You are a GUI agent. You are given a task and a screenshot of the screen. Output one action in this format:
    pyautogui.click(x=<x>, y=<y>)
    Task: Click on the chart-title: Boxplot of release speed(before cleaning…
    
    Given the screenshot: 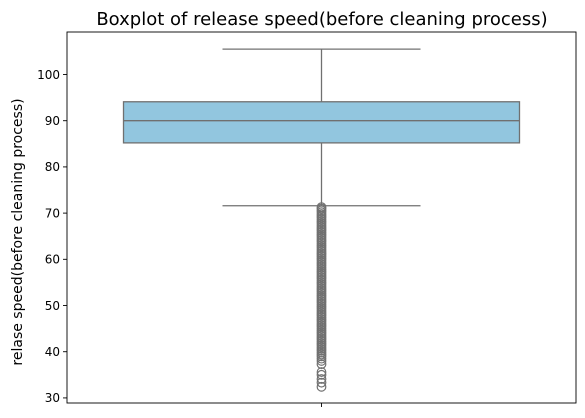 What is the action you would take?
    pyautogui.click(x=321, y=19)
    